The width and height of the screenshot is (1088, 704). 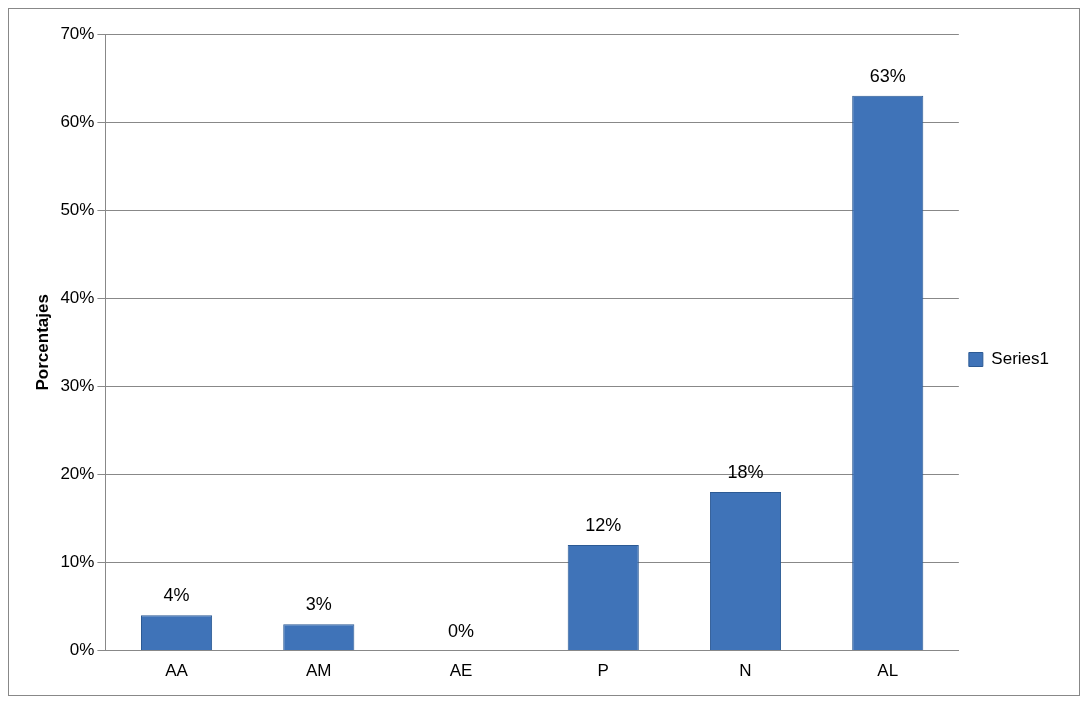 What do you see at coordinates (745, 472) in the screenshot?
I see `data-label: 18%` at bounding box center [745, 472].